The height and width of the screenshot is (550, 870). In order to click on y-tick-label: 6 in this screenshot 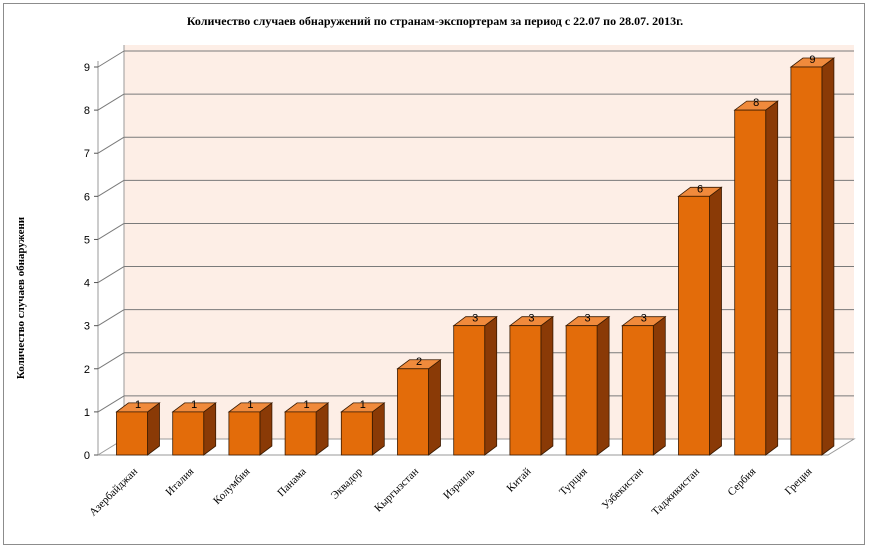, I will do `click(87, 197)`.